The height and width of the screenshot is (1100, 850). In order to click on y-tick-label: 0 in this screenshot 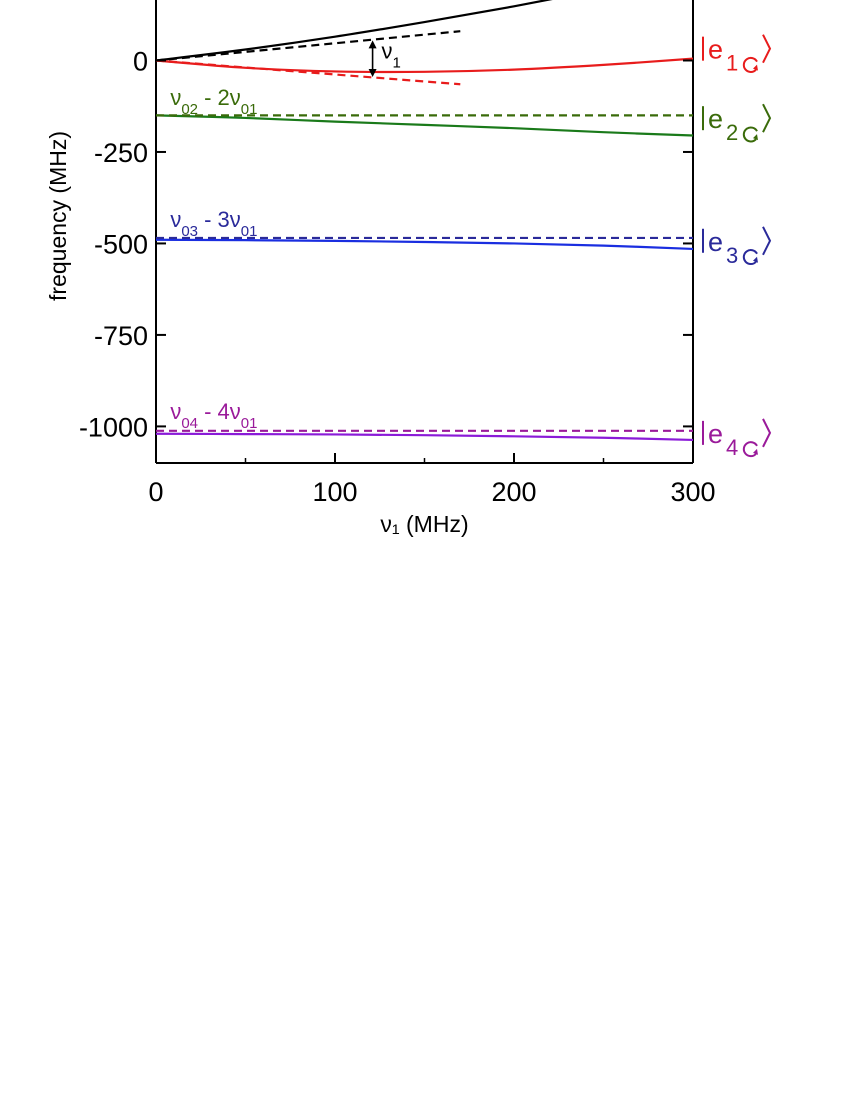, I will do `click(140, 61)`.